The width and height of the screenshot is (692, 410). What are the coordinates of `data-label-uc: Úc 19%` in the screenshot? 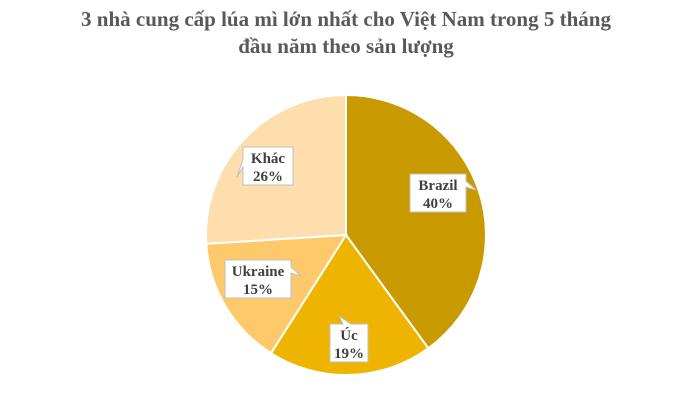 It's located at (349, 338).